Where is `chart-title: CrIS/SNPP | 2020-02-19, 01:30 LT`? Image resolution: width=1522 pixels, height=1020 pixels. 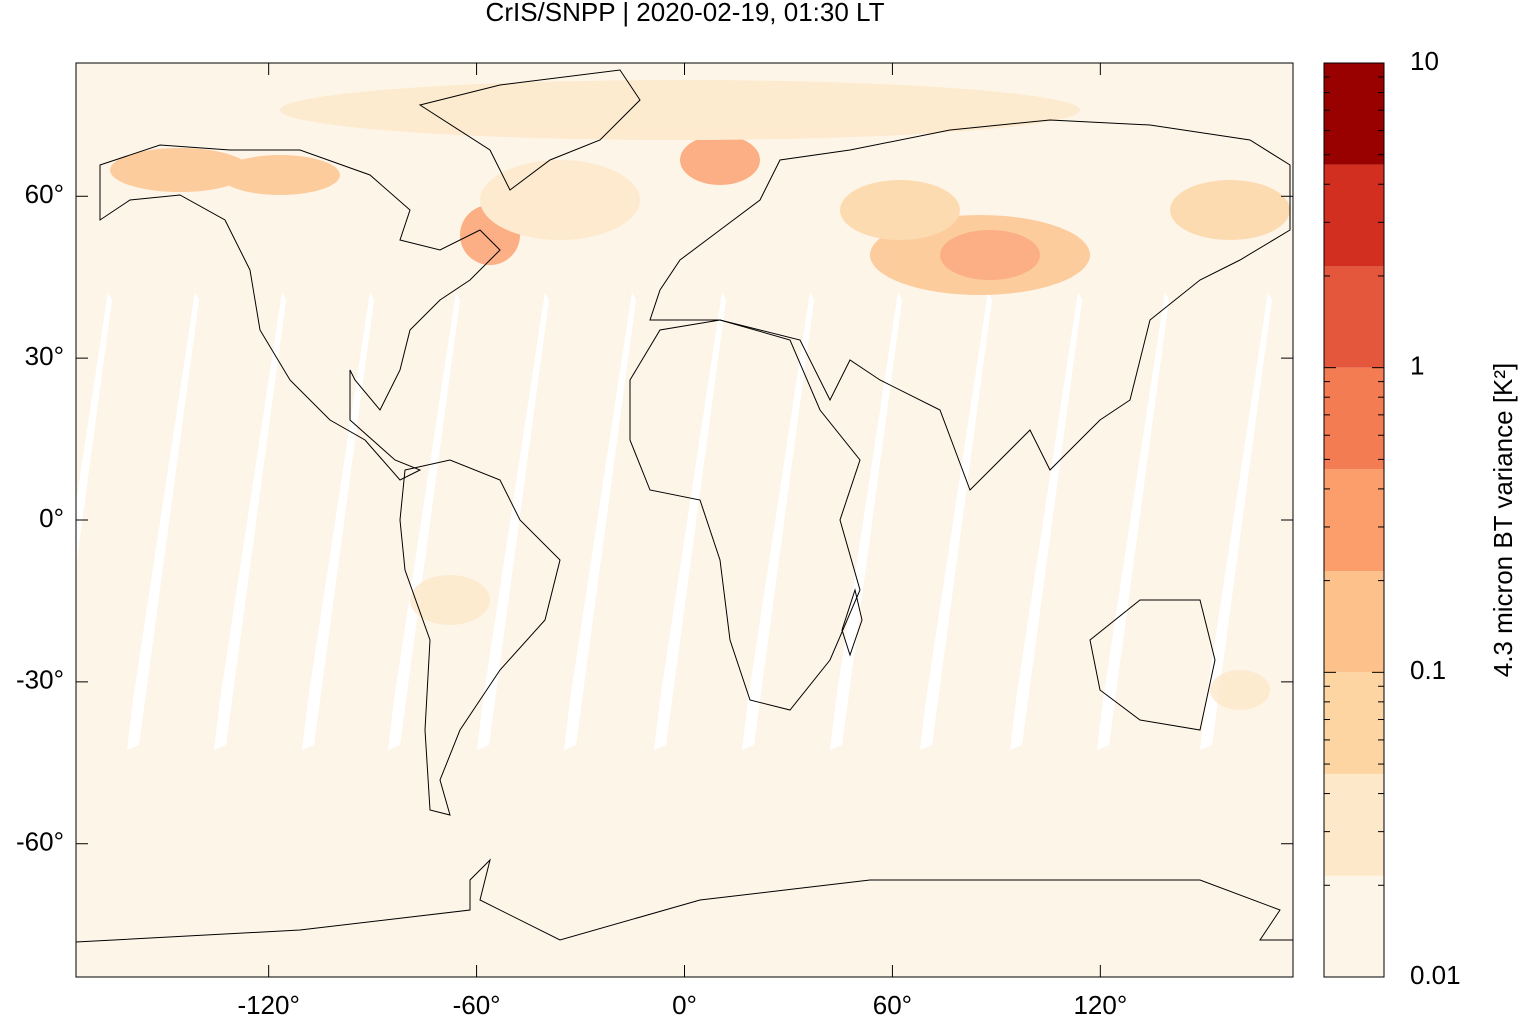
chart-title: CrIS/SNPP | 2020-02-19, 01:30 LT is located at coordinates (685, 13).